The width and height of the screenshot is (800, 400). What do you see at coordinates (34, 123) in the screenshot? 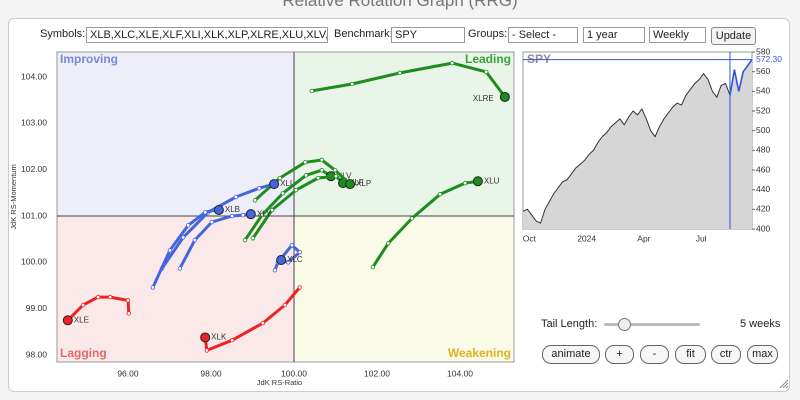
I see `y-tick-label: 103.00` at bounding box center [34, 123].